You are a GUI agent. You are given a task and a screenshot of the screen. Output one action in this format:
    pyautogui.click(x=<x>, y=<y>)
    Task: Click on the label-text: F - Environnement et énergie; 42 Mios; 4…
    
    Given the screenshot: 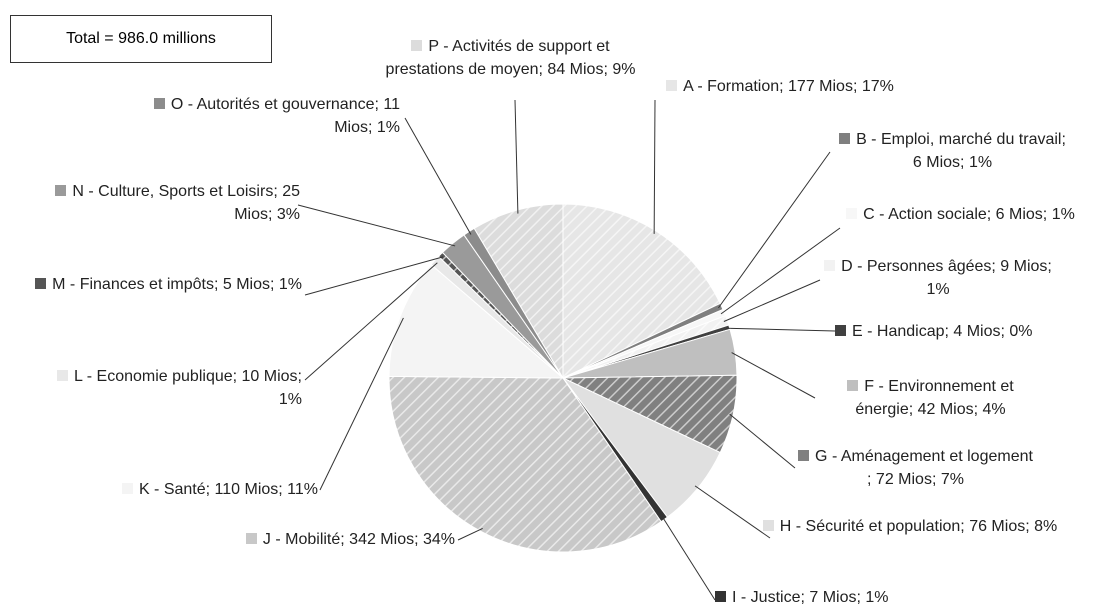 What is the action you would take?
    pyautogui.click(x=934, y=398)
    